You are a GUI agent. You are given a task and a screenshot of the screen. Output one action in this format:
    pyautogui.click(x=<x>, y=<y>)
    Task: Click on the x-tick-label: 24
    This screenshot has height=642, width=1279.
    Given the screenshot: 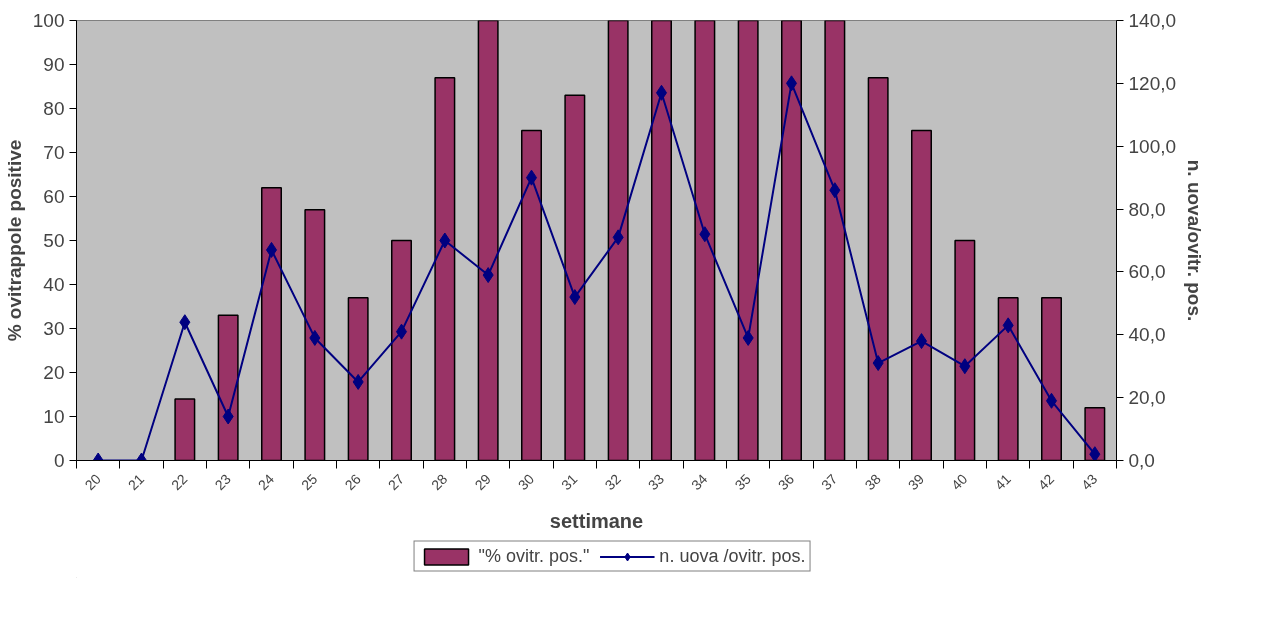 What is the action you would take?
    pyautogui.click(x=266, y=482)
    